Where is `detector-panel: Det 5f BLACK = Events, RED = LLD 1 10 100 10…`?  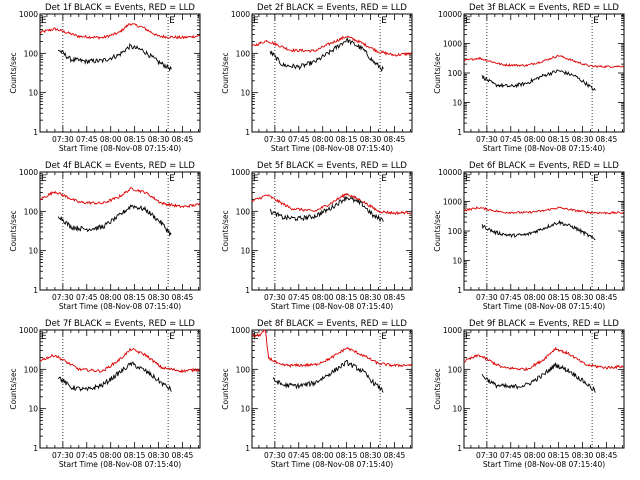
detector-panel: Det 5f BLACK = Events, RED = LLD 1 10 100 10… is located at coordinates (317, 236).